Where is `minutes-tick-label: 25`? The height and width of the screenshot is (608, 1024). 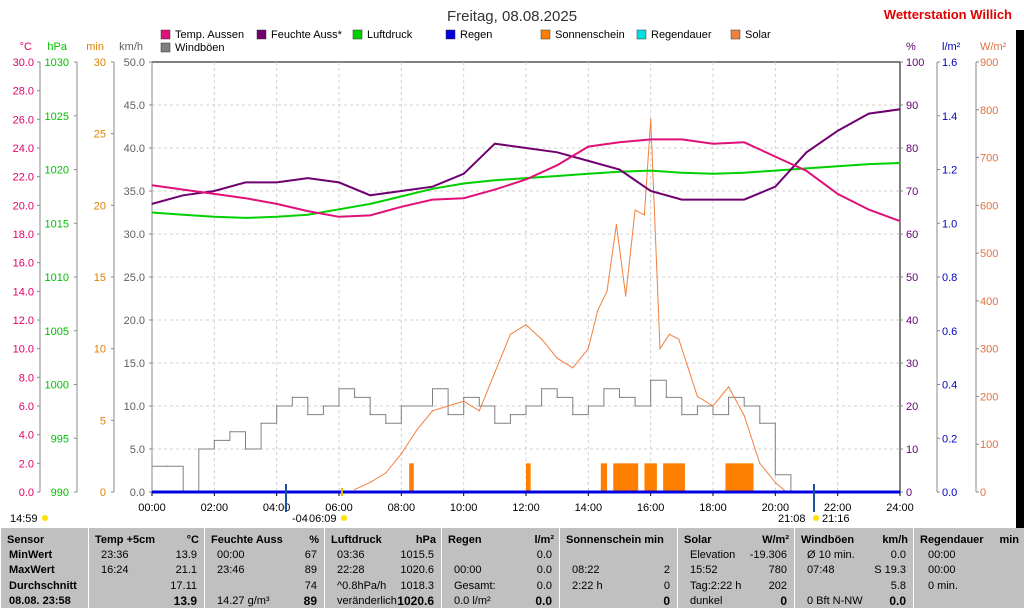
minutes-tick-label: 25 is located at coordinates (100, 135).